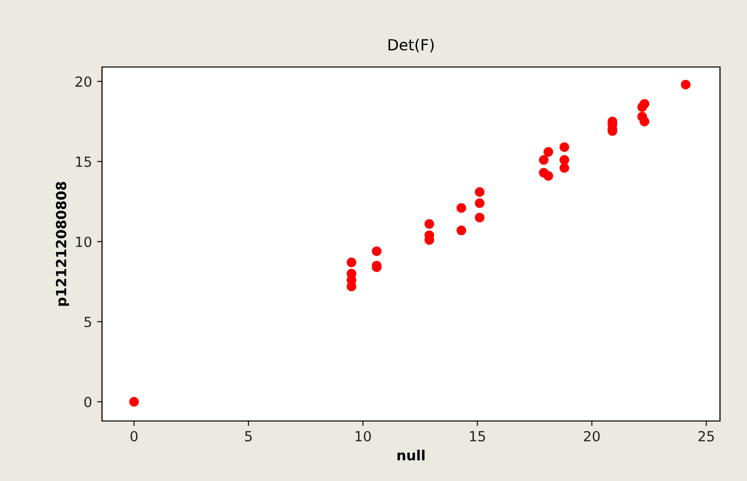 The width and height of the screenshot is (747, 481). I want to click on x-tick-label: 0, so click(134, 436).